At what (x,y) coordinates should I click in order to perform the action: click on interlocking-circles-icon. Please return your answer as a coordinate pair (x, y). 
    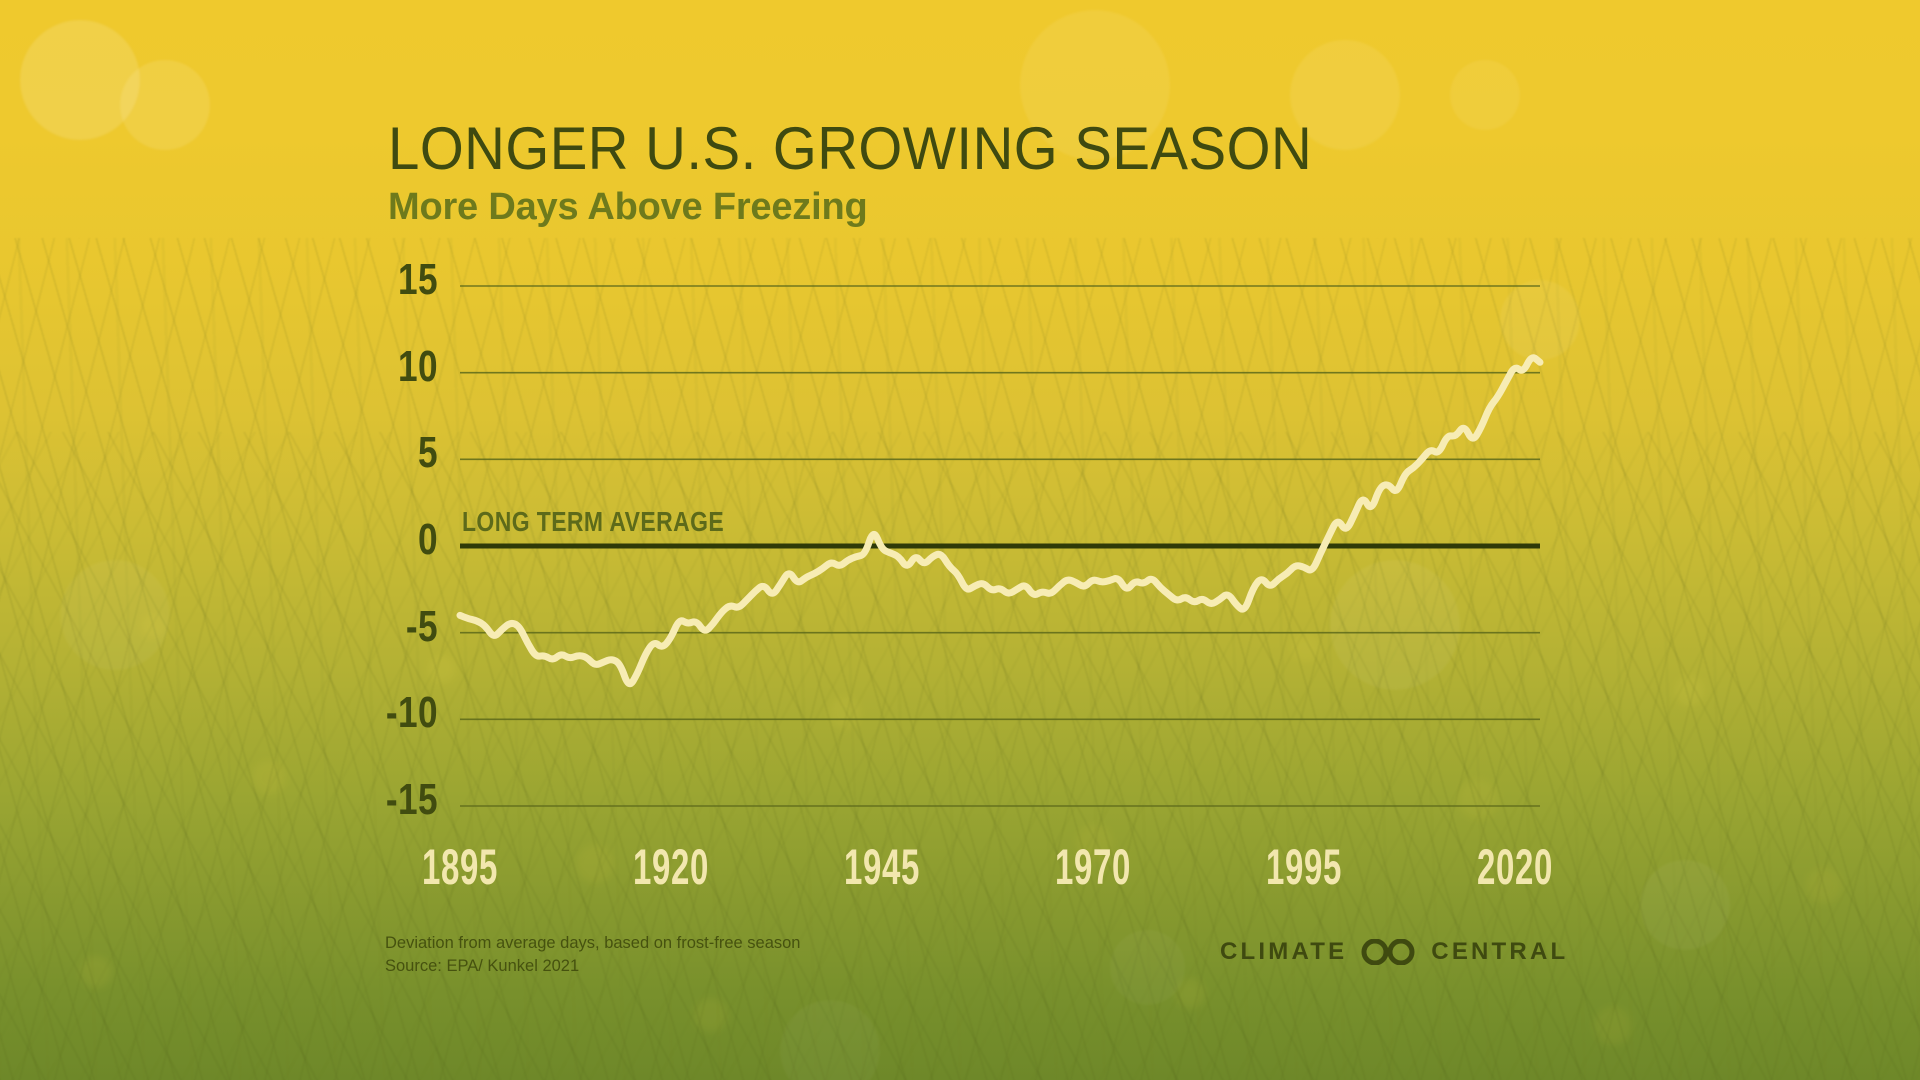
    Looking at the image, I should click on (1388, 952).